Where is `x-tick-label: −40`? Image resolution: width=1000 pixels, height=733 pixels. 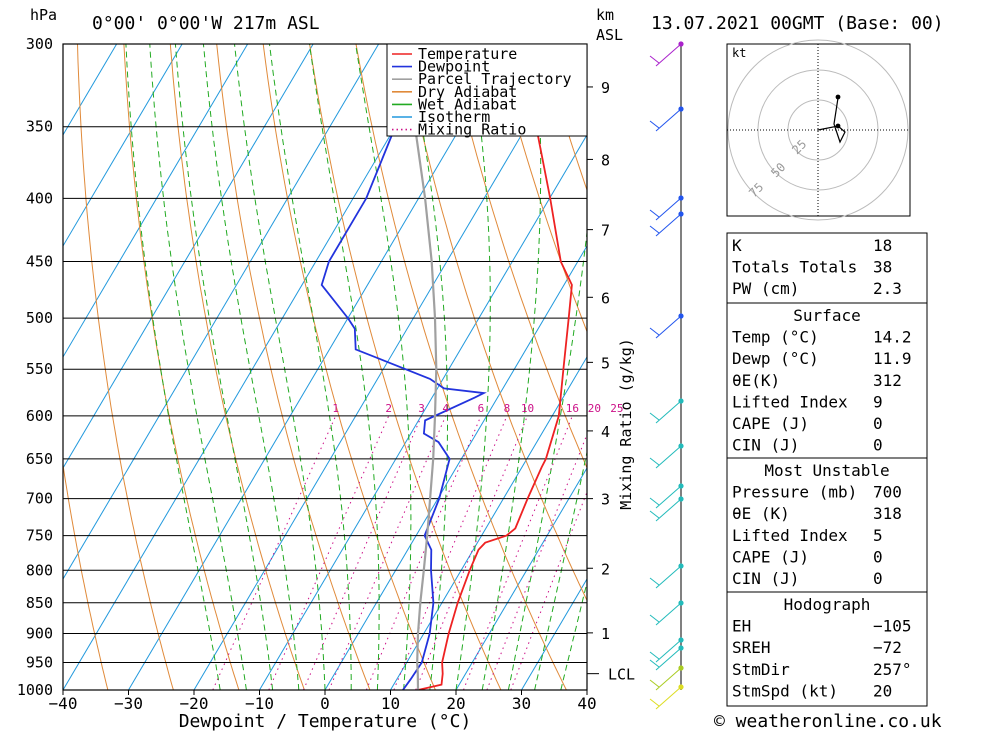 x-tick-label: −40 is located at coordinates (63, 703).